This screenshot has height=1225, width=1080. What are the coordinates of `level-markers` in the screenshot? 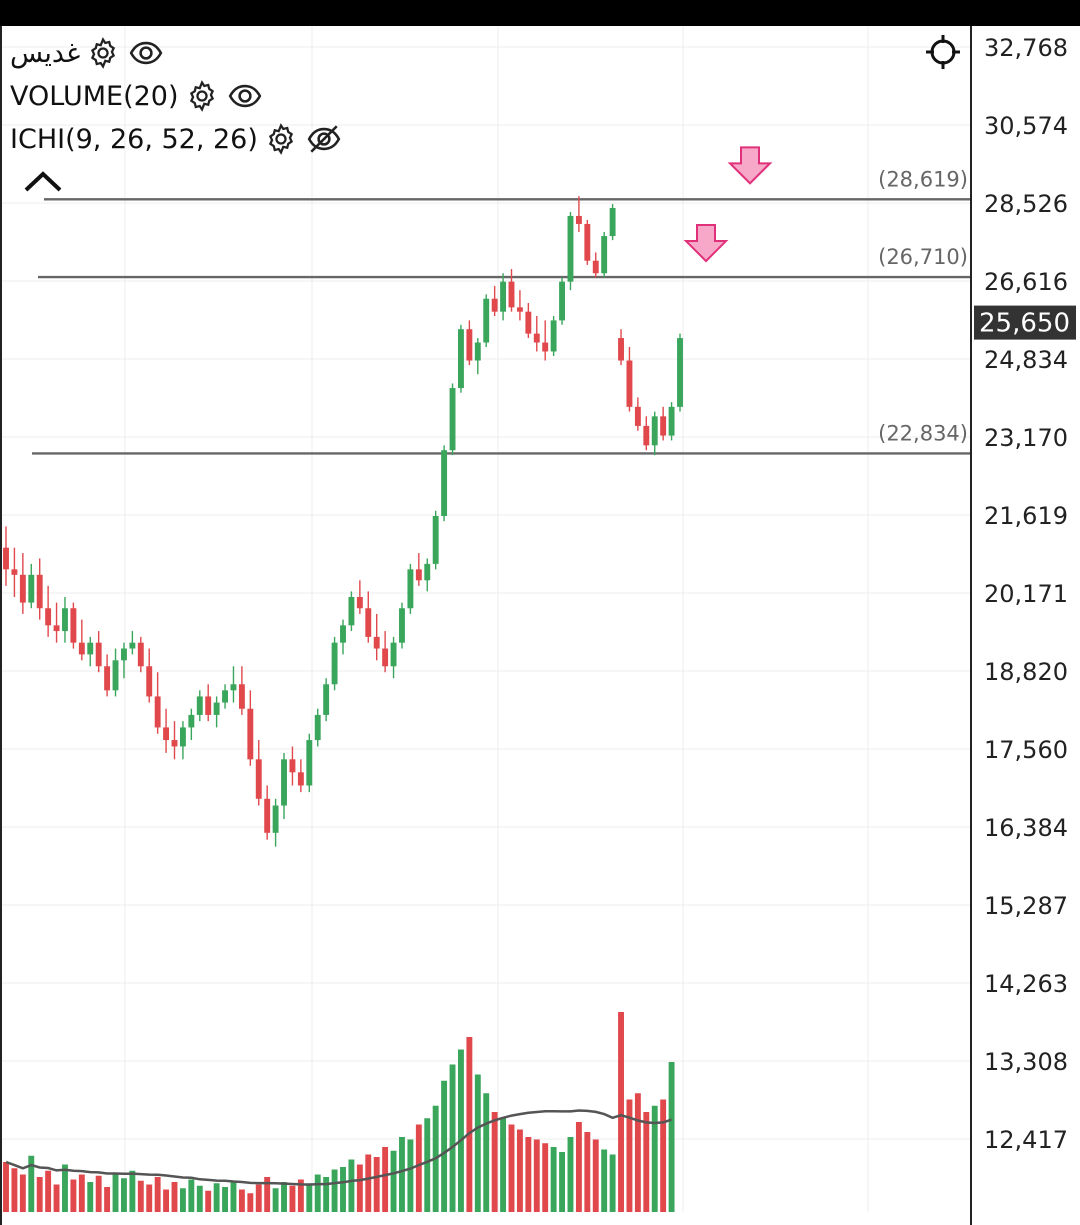 It's located at (728, 204).